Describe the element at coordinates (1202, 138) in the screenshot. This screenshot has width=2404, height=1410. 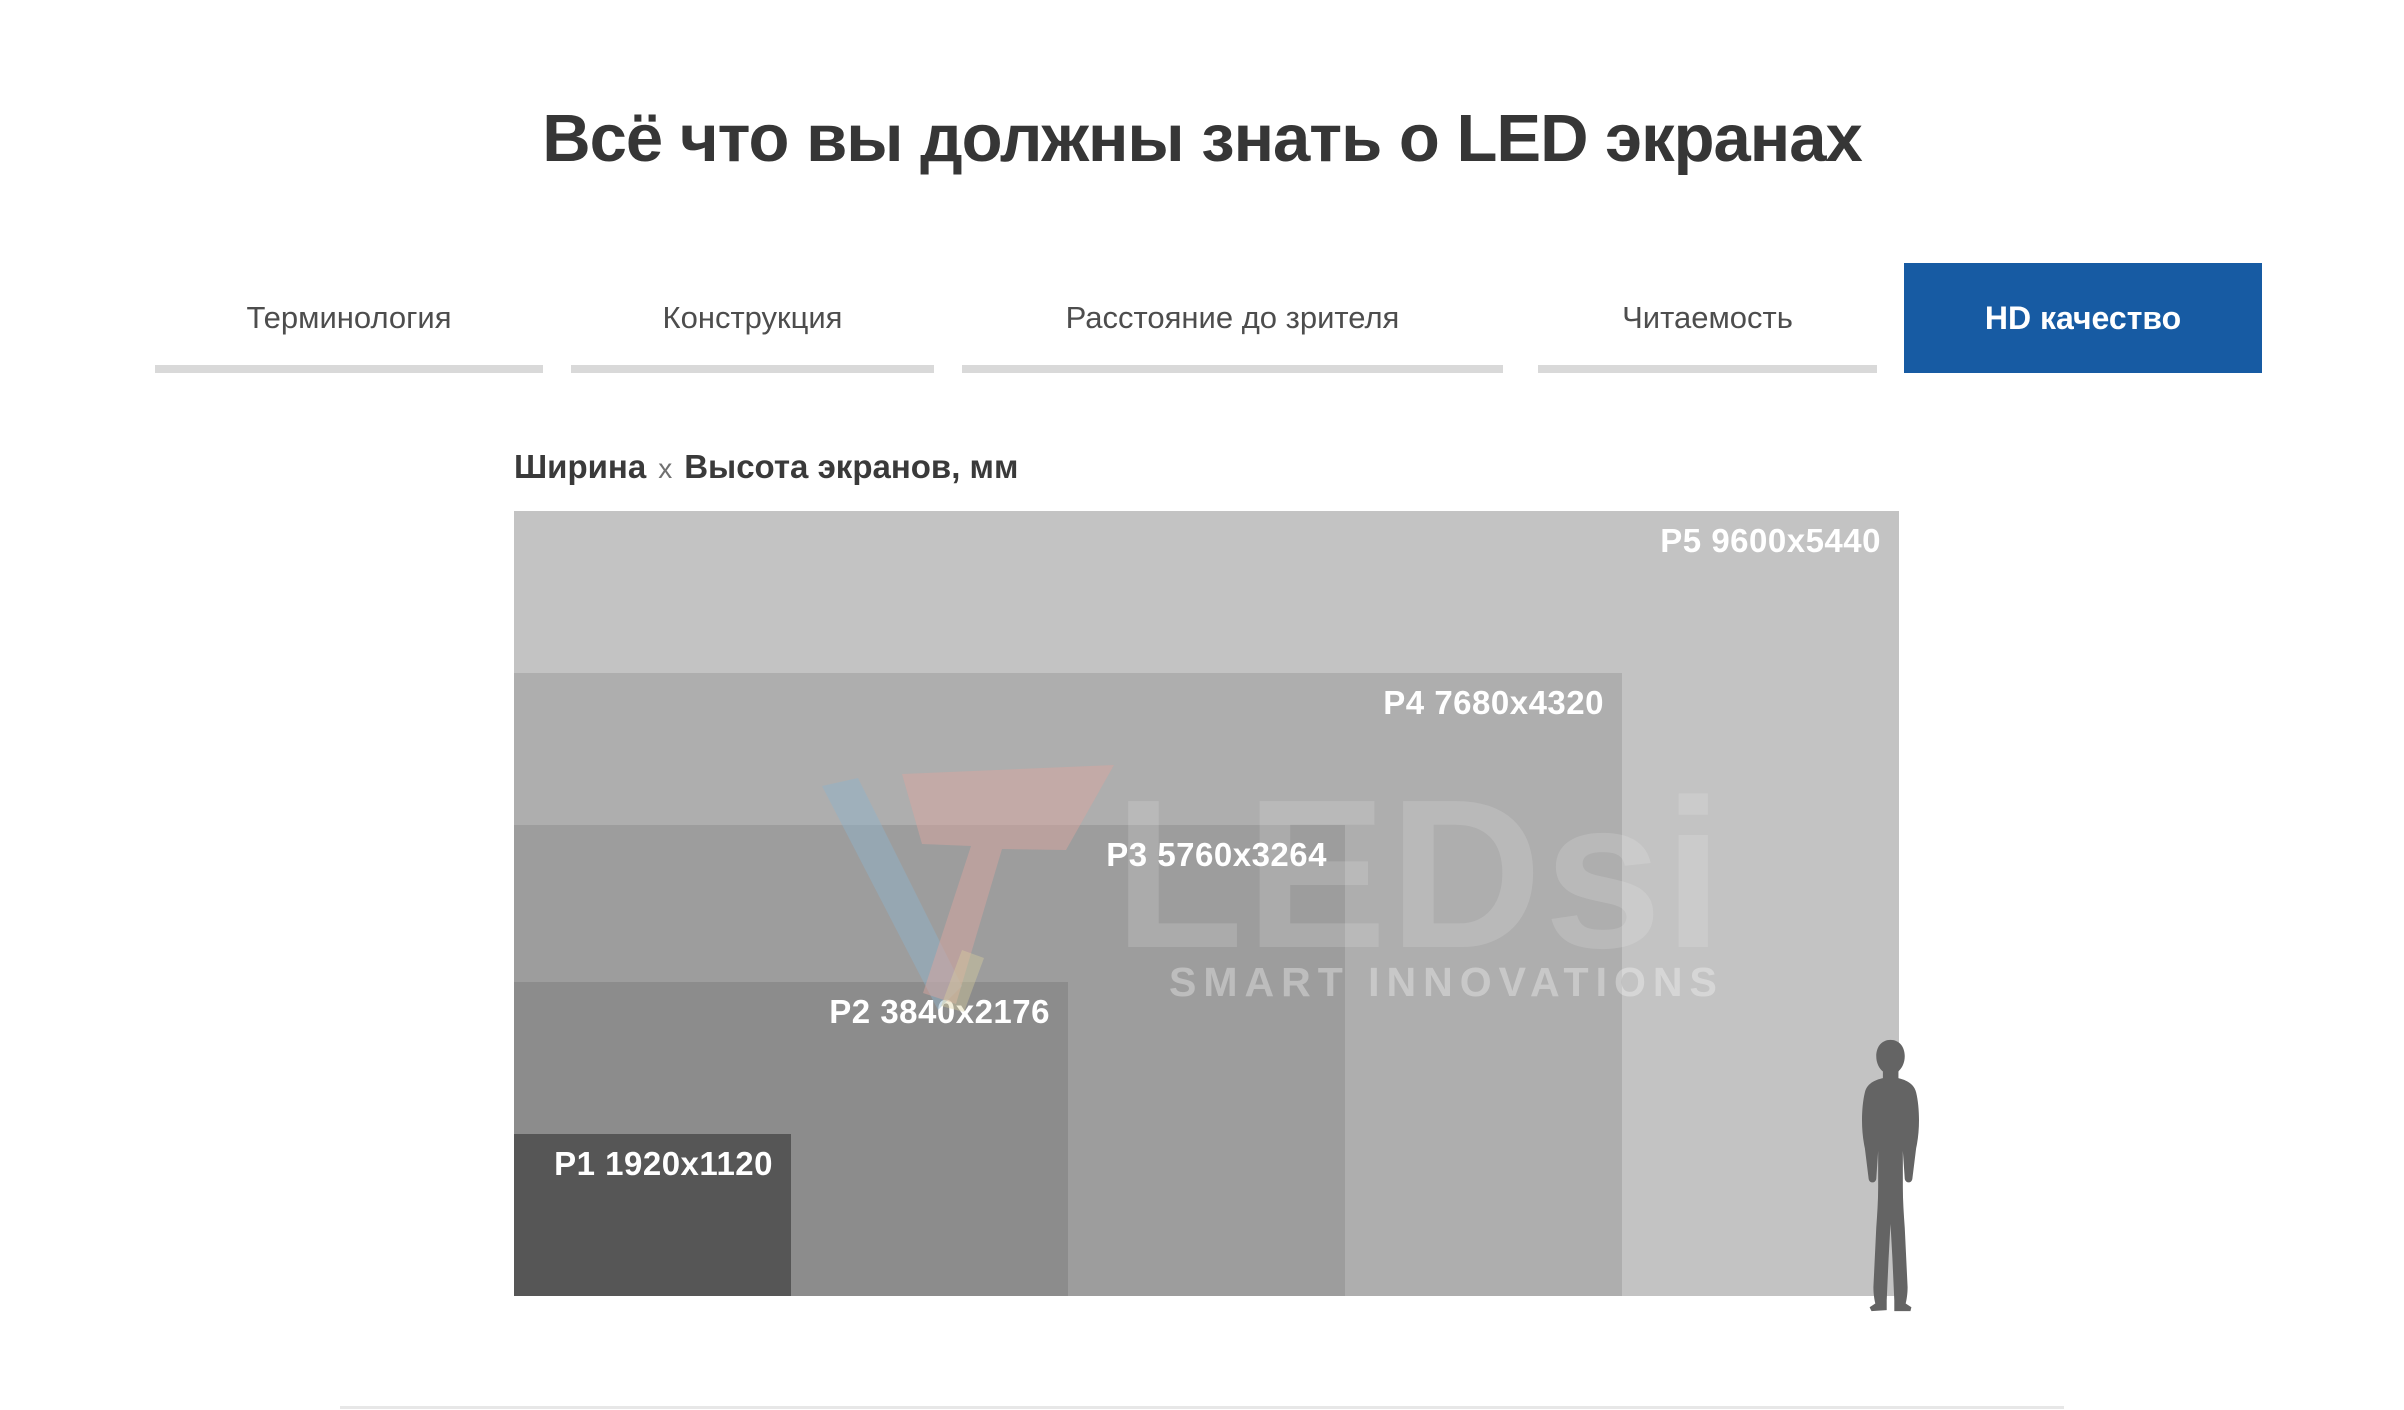
I see `page-title: Всё что вы должны знать о LED экранах` at that location.